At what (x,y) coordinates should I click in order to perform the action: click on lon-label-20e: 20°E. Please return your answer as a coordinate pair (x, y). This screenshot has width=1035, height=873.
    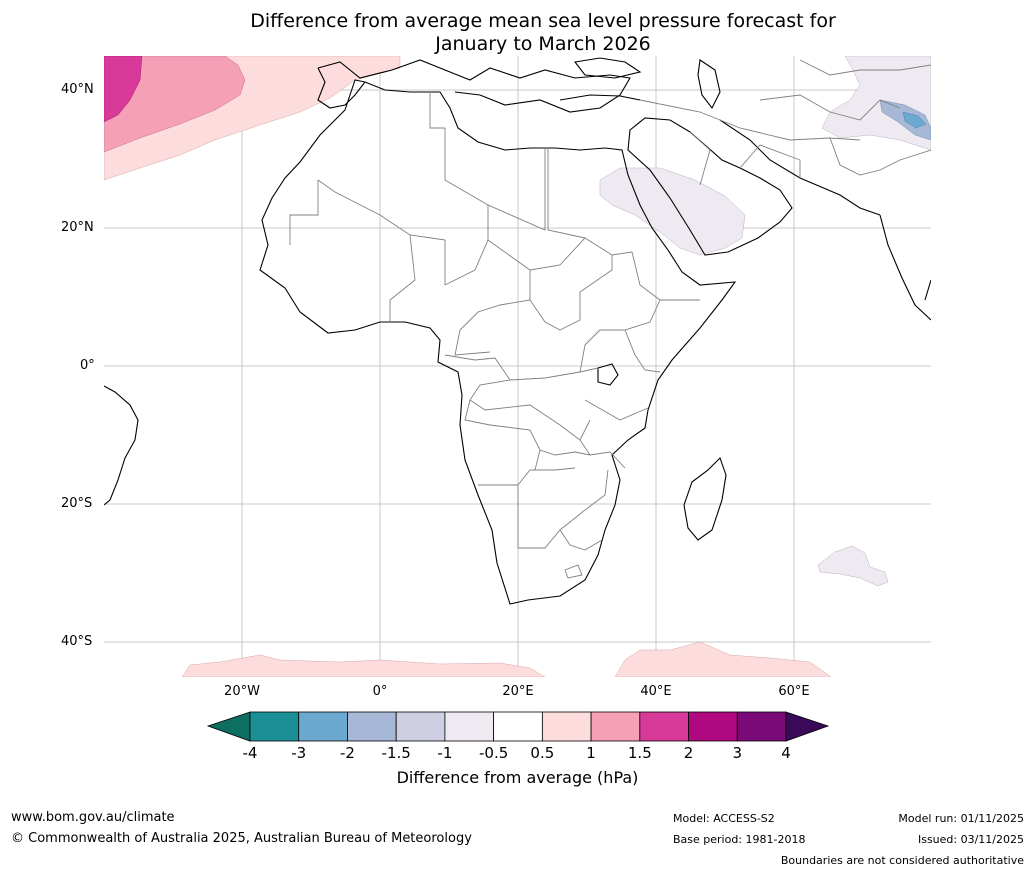
    Looking at the image, I should click on (518, 691).